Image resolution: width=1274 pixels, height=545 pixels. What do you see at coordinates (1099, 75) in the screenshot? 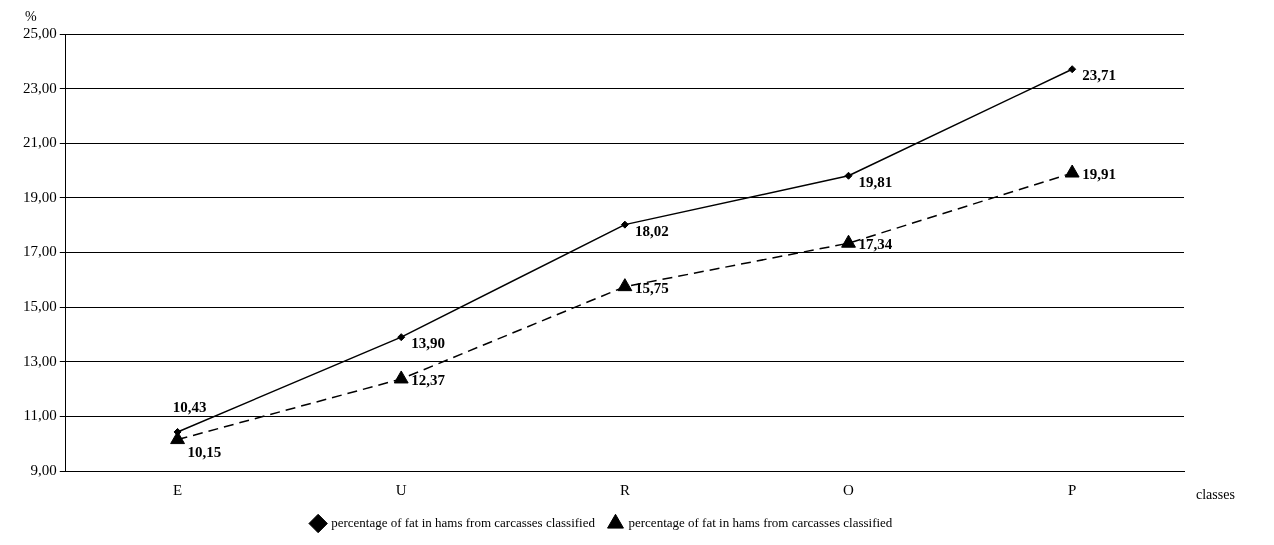
I see `data-label: 23,71` at bounding box center [1099, 75].